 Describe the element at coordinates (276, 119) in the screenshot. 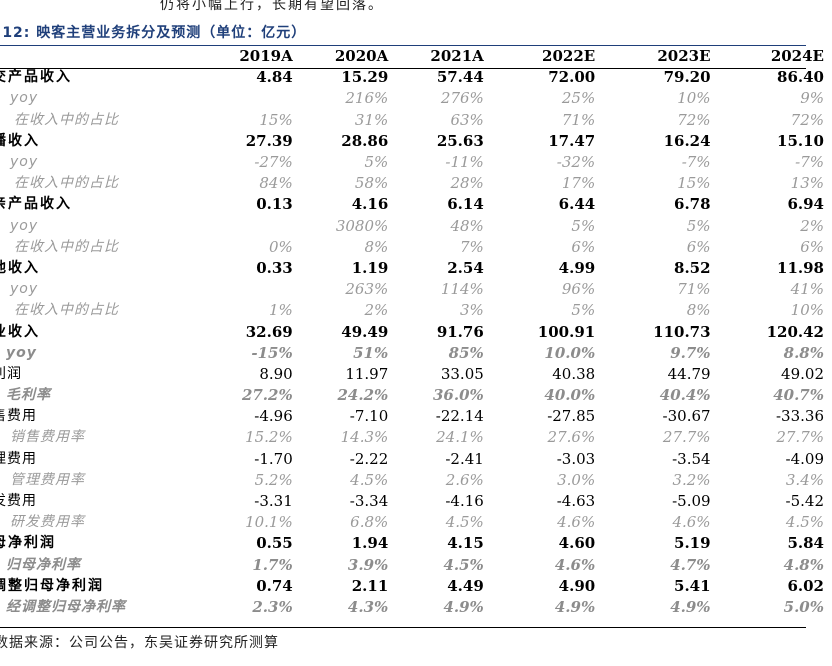

I see `value-cell: 15%` at that location.